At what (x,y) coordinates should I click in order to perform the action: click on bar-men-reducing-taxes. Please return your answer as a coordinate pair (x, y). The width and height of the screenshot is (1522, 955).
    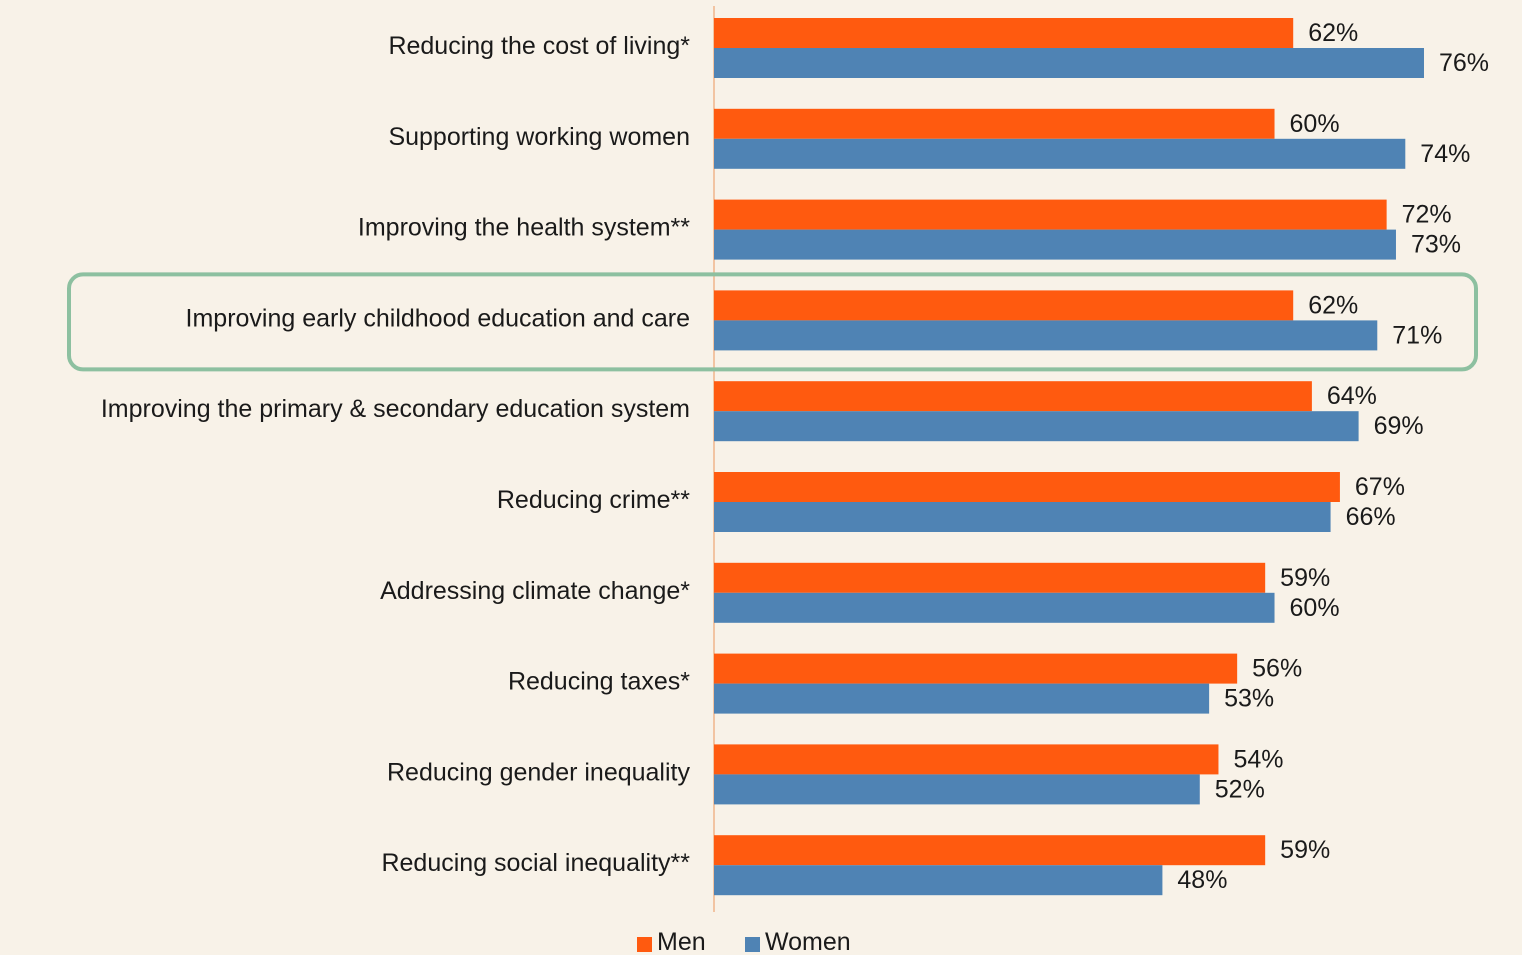
    Looking at the image, I should click on (976, 668).